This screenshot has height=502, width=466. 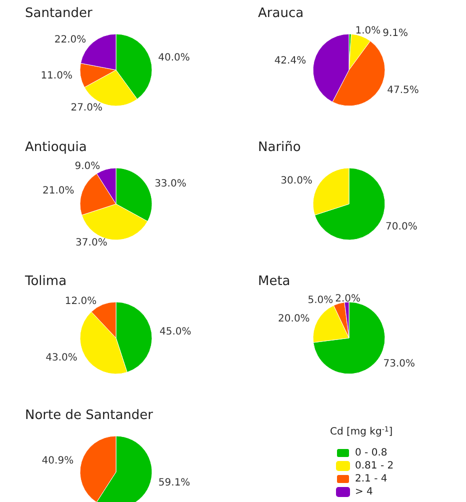 I want to click on legend-label: 0 - 0.8, so click(x=371, y=453).